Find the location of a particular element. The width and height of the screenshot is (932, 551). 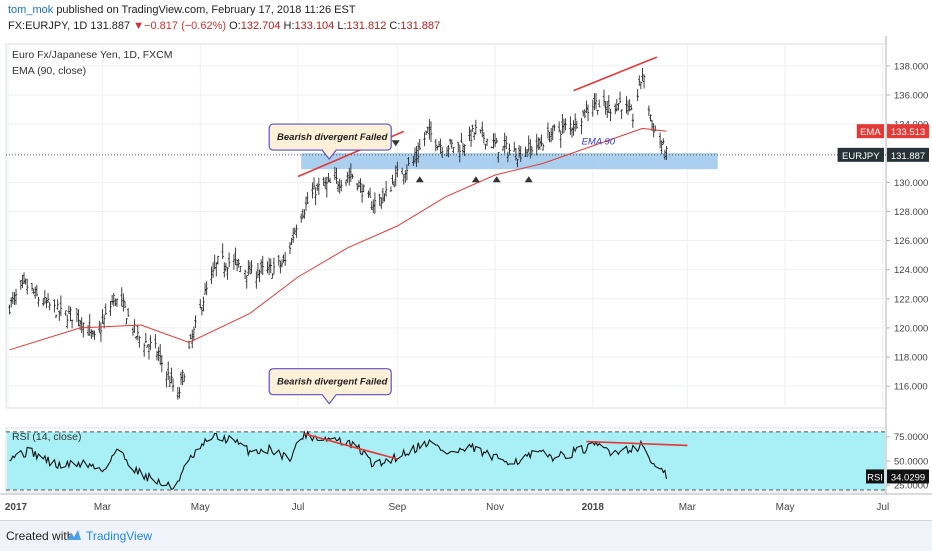

change-value: −0.817 (−0.62%) is located at coordinates (185, 26).